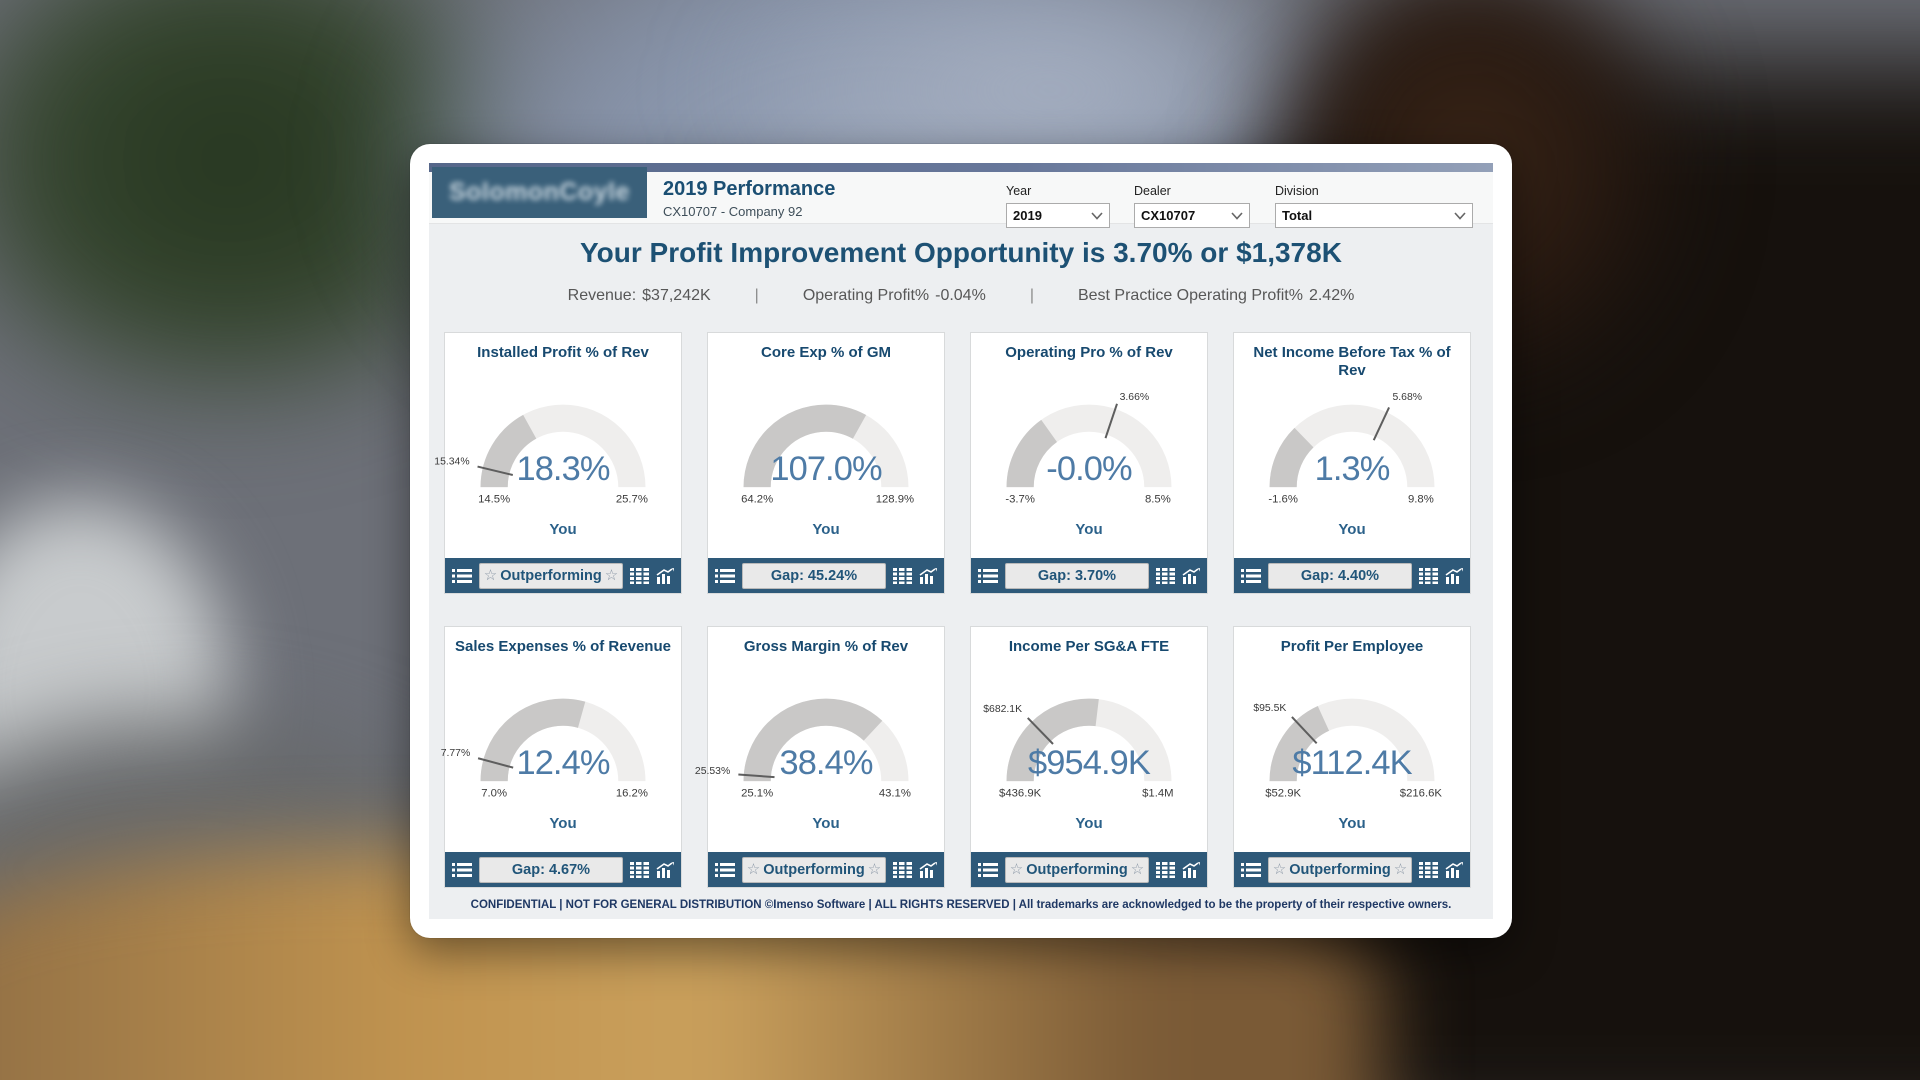 The height and width of the screenshot is (1080, 1920). I want to click on card-title: Gross Margin % of Rev, so click(826, 646).